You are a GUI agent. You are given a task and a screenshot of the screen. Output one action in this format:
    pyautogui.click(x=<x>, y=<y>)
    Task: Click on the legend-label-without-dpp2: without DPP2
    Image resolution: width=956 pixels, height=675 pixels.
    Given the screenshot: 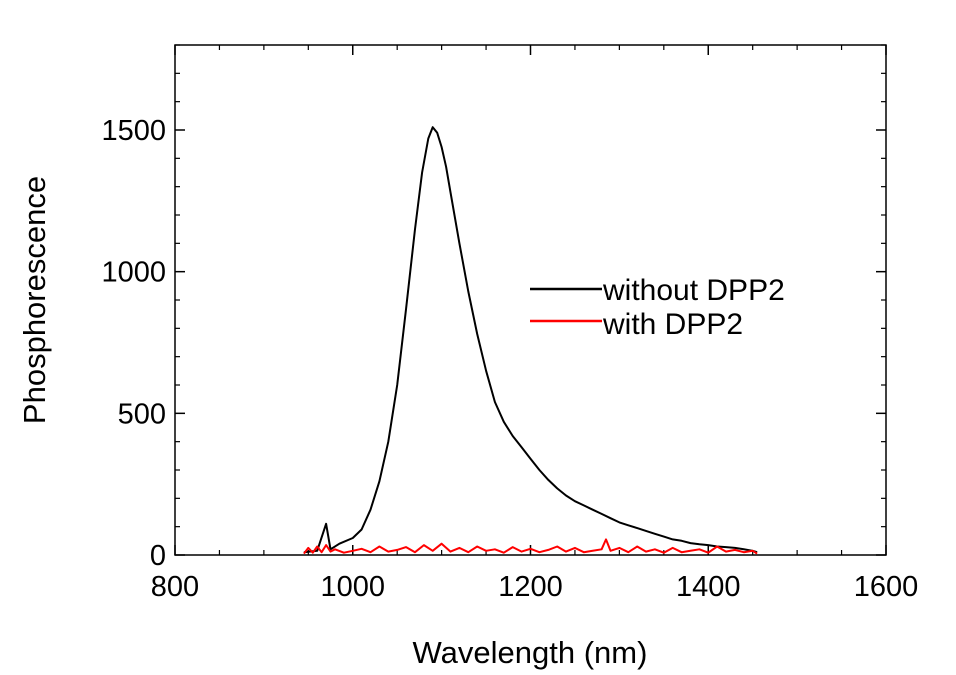 What is the action you would take?
    pyautogui.click(x=693, y=290)
    